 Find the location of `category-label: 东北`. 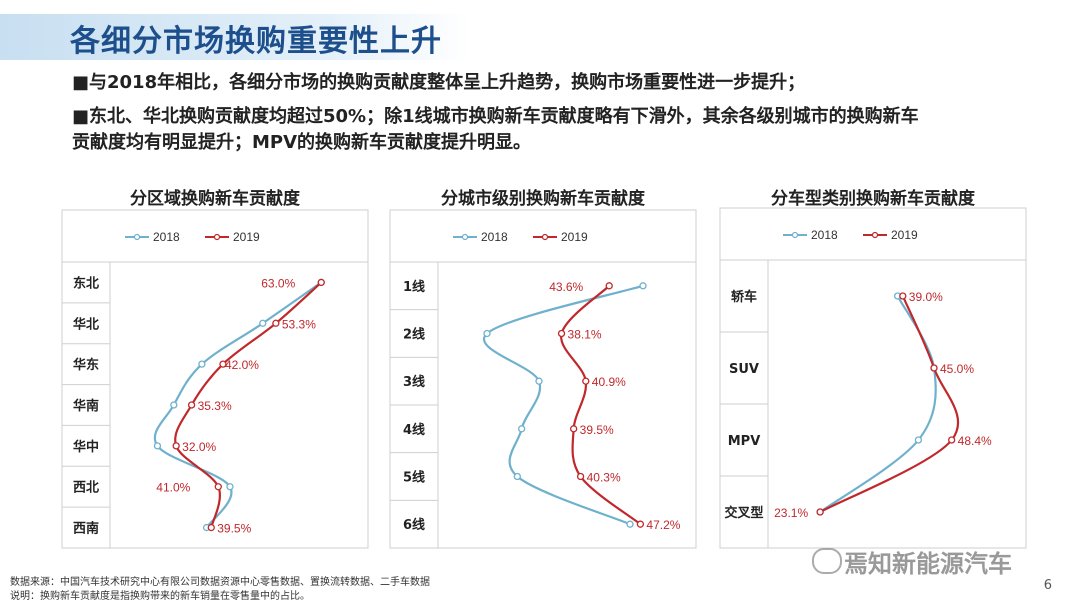

category-label: 东北 is located at coordinates (86, 283).